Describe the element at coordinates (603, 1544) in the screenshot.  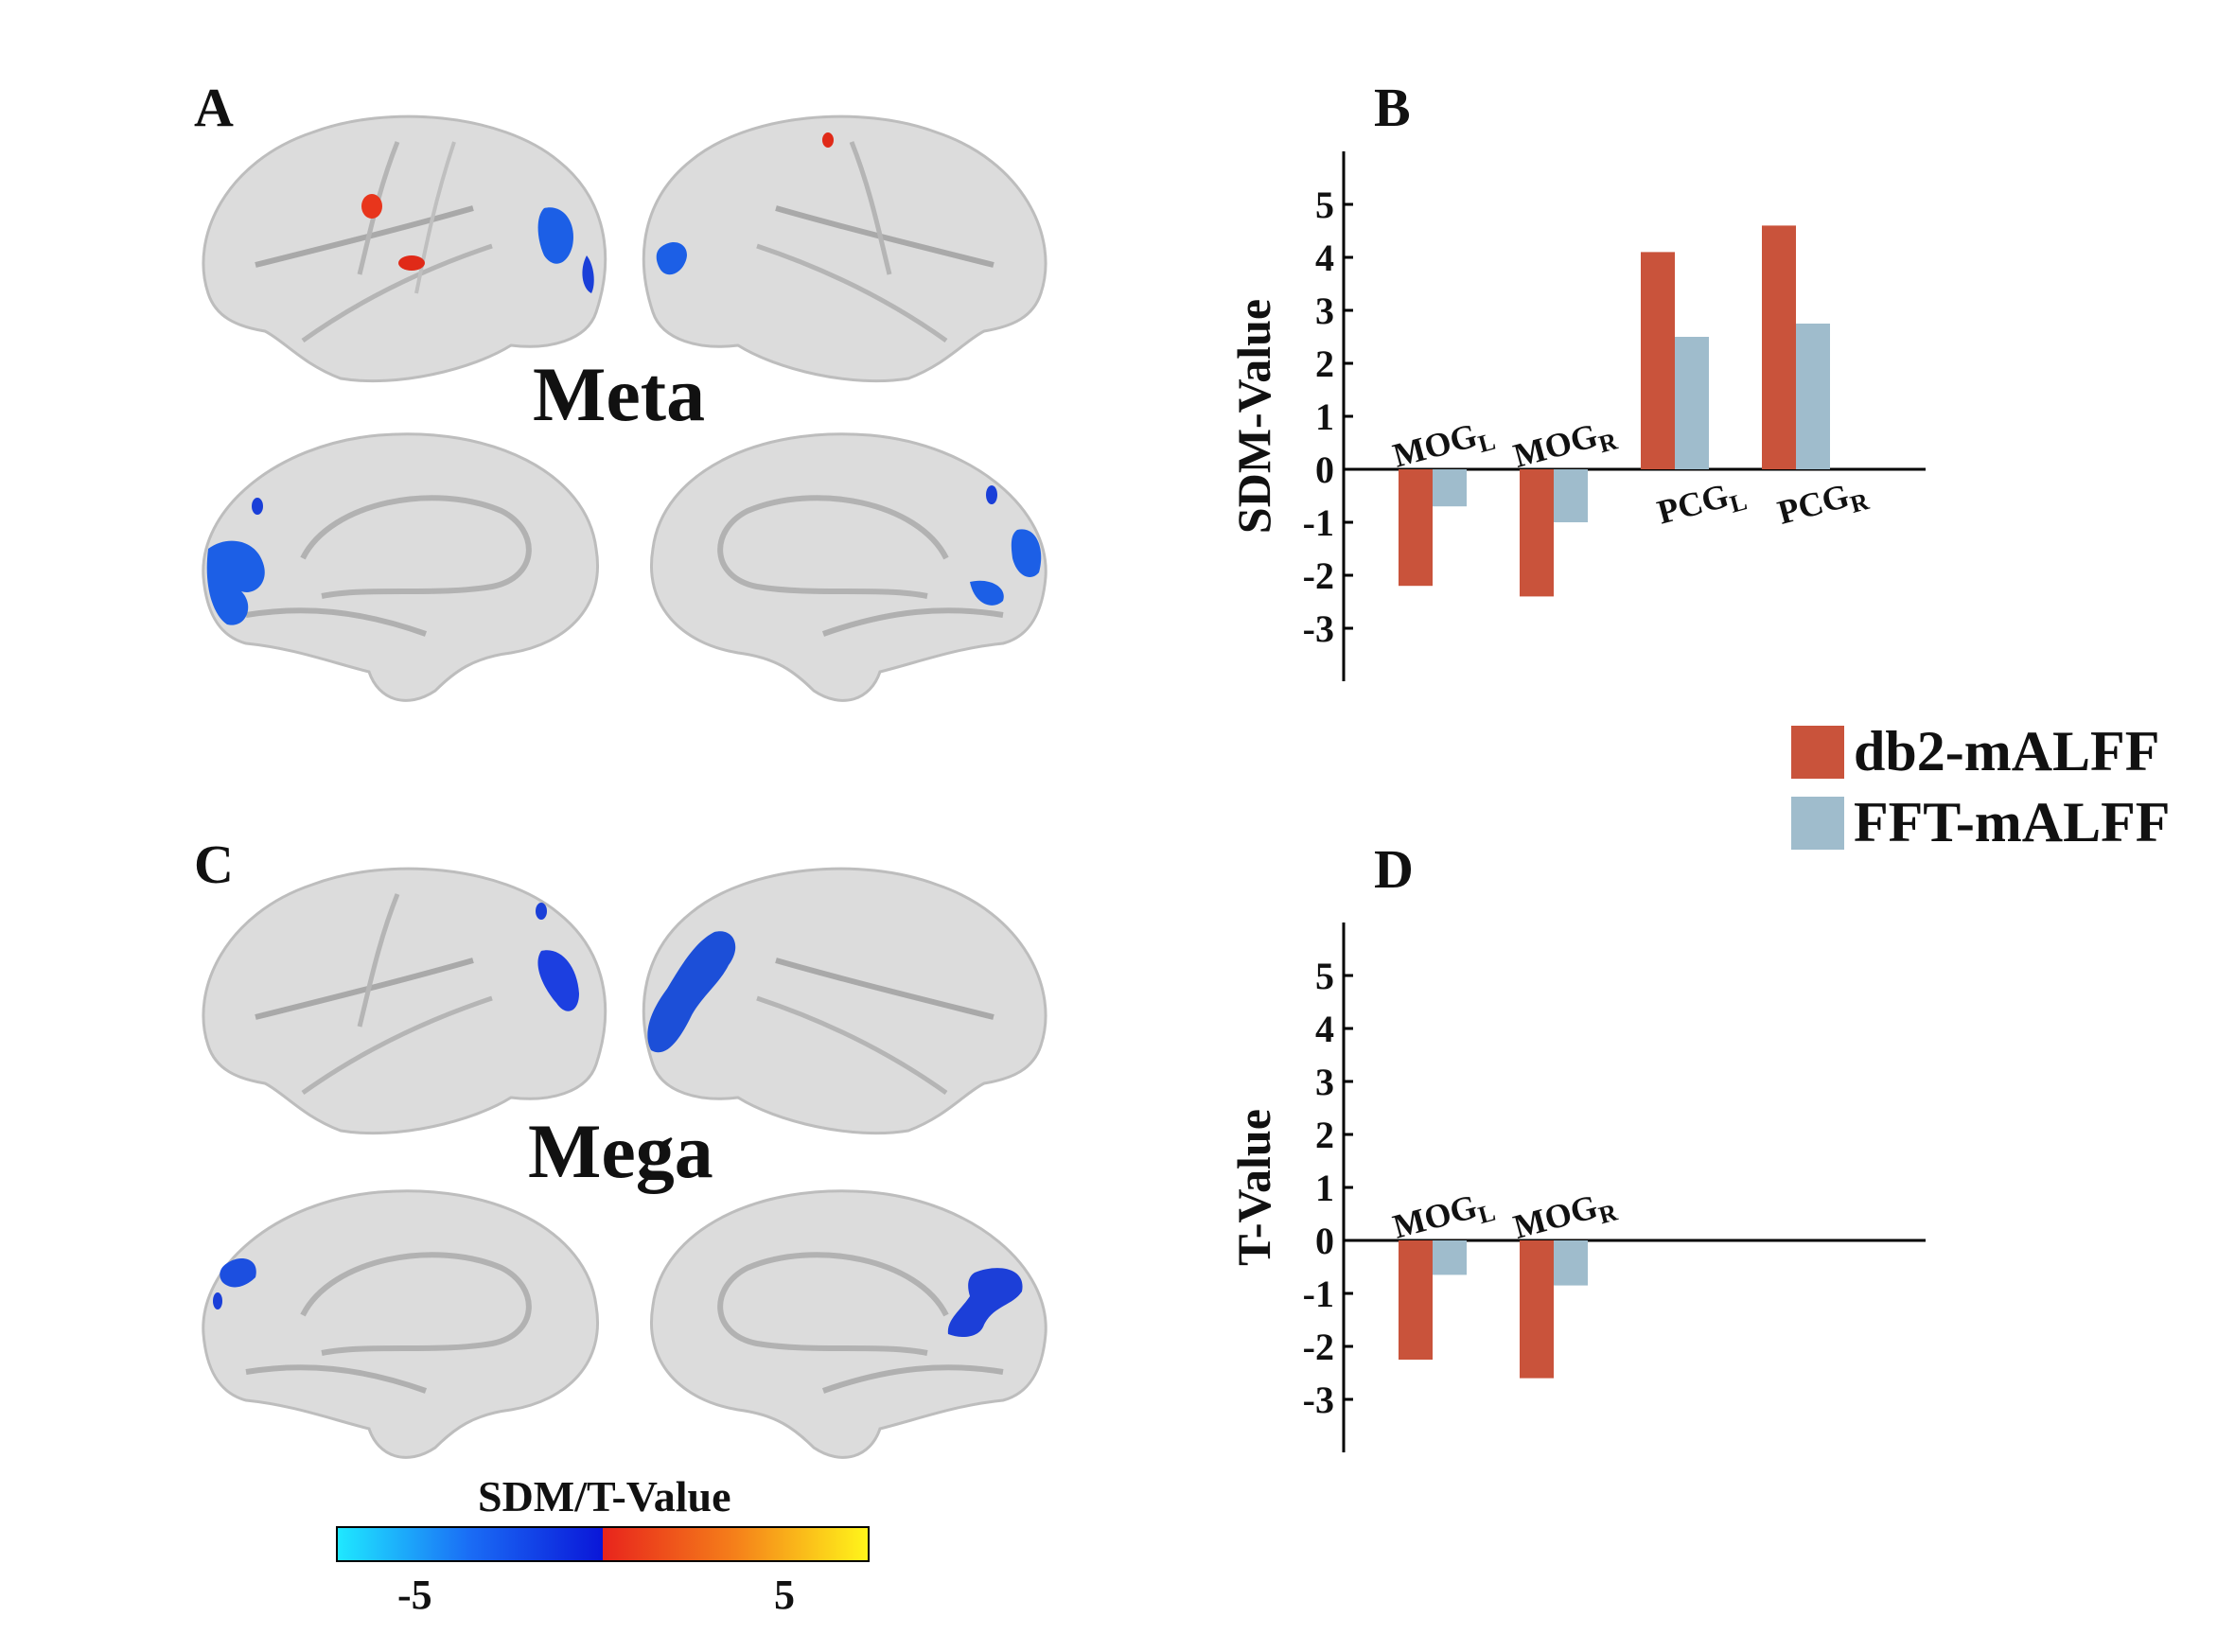
I see `colorbar` at that location.